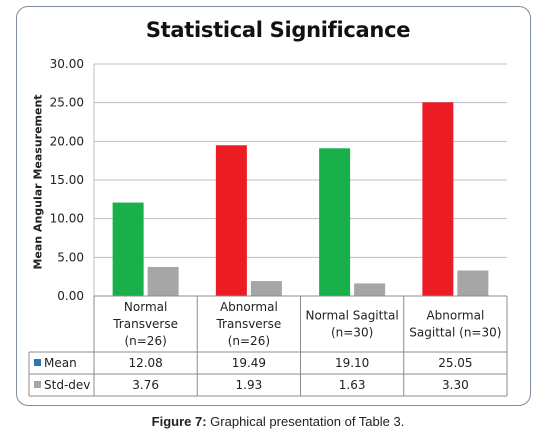 The height and width of the screenshot is (447, 556). Describe the element at coordinates (145, 307) in the screenshot. I see `category-label: Normal` at that location.